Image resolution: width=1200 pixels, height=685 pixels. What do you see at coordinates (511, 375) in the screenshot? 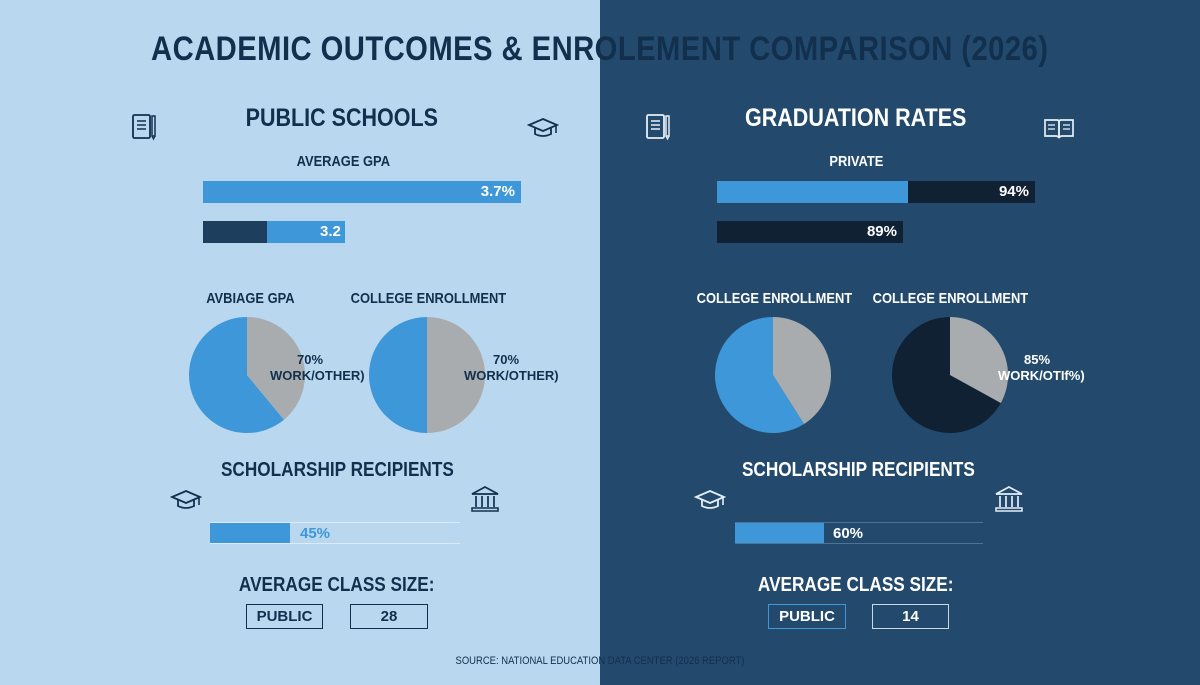
I see `left-pie2-label-text: WORK/OTHER)` at bounding box center [511, 375].